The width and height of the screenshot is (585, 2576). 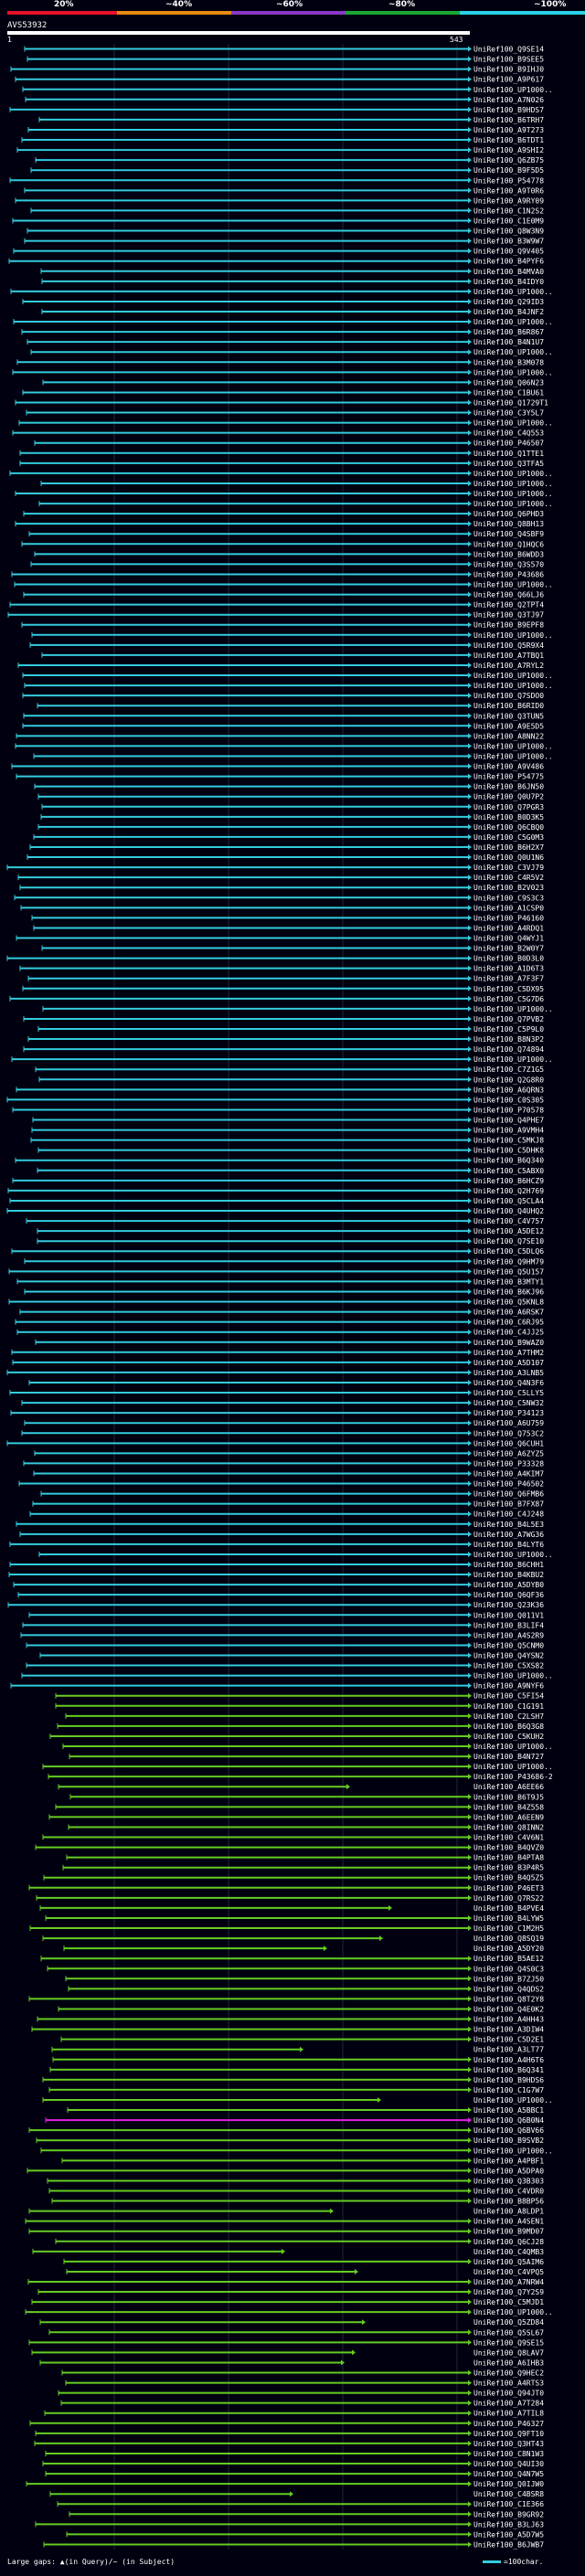 I want to click on alignment-row: UniRef100_A6EEN9, so click(x=296, y=1817).